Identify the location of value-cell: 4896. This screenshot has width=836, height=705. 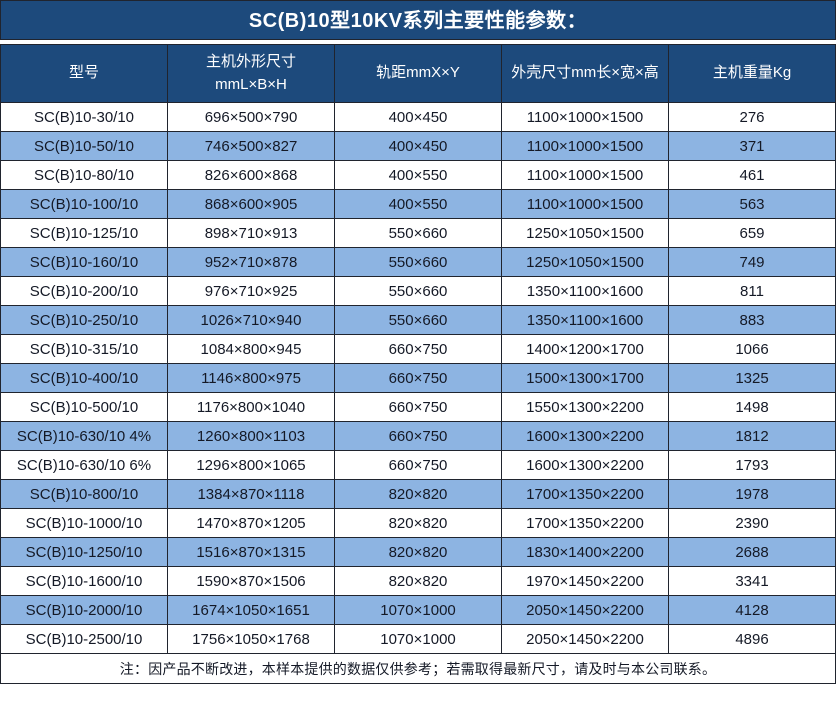
(752, 639).